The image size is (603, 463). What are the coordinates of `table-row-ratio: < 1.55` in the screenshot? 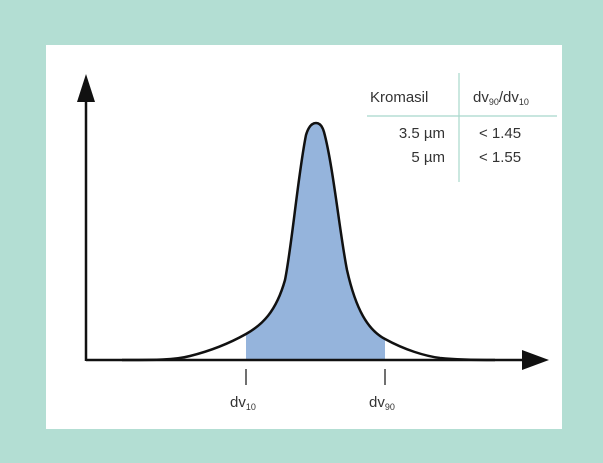 It's located at (500, 157).